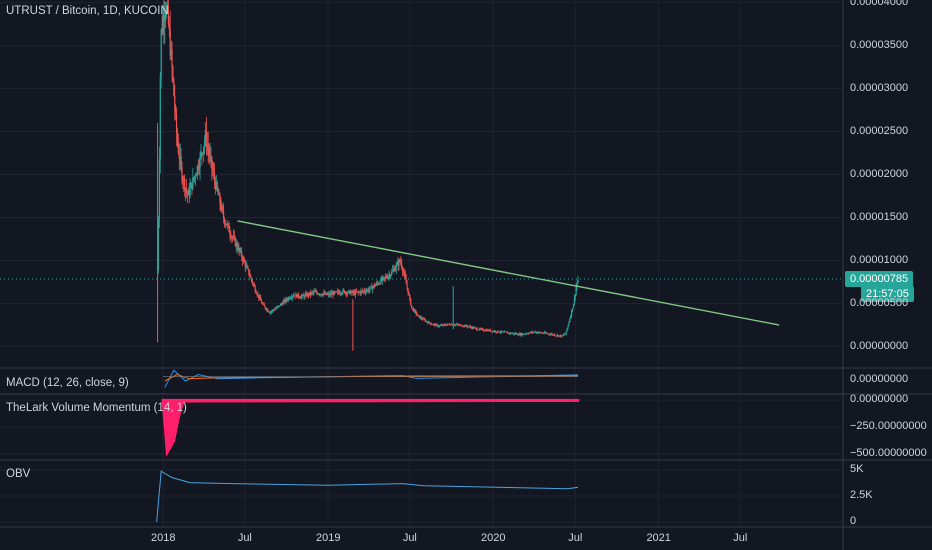 This screenshot has height=550, width=932. Describe the element at coordinates (861, 495) in the screenshot. I see `obv-axis-label: 2.5K` at that location.